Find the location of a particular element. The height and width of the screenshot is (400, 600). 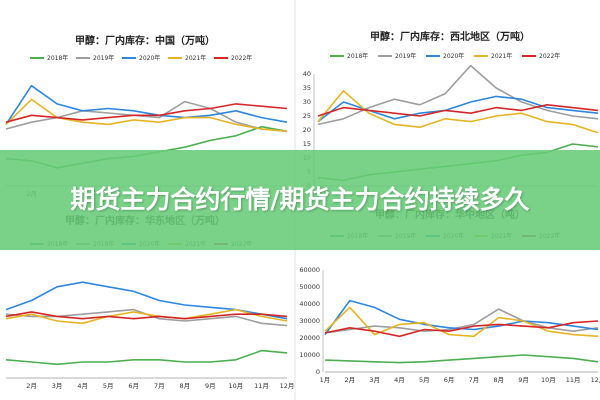

y-tick-label: 10000 is located at coordinates (309, 355).